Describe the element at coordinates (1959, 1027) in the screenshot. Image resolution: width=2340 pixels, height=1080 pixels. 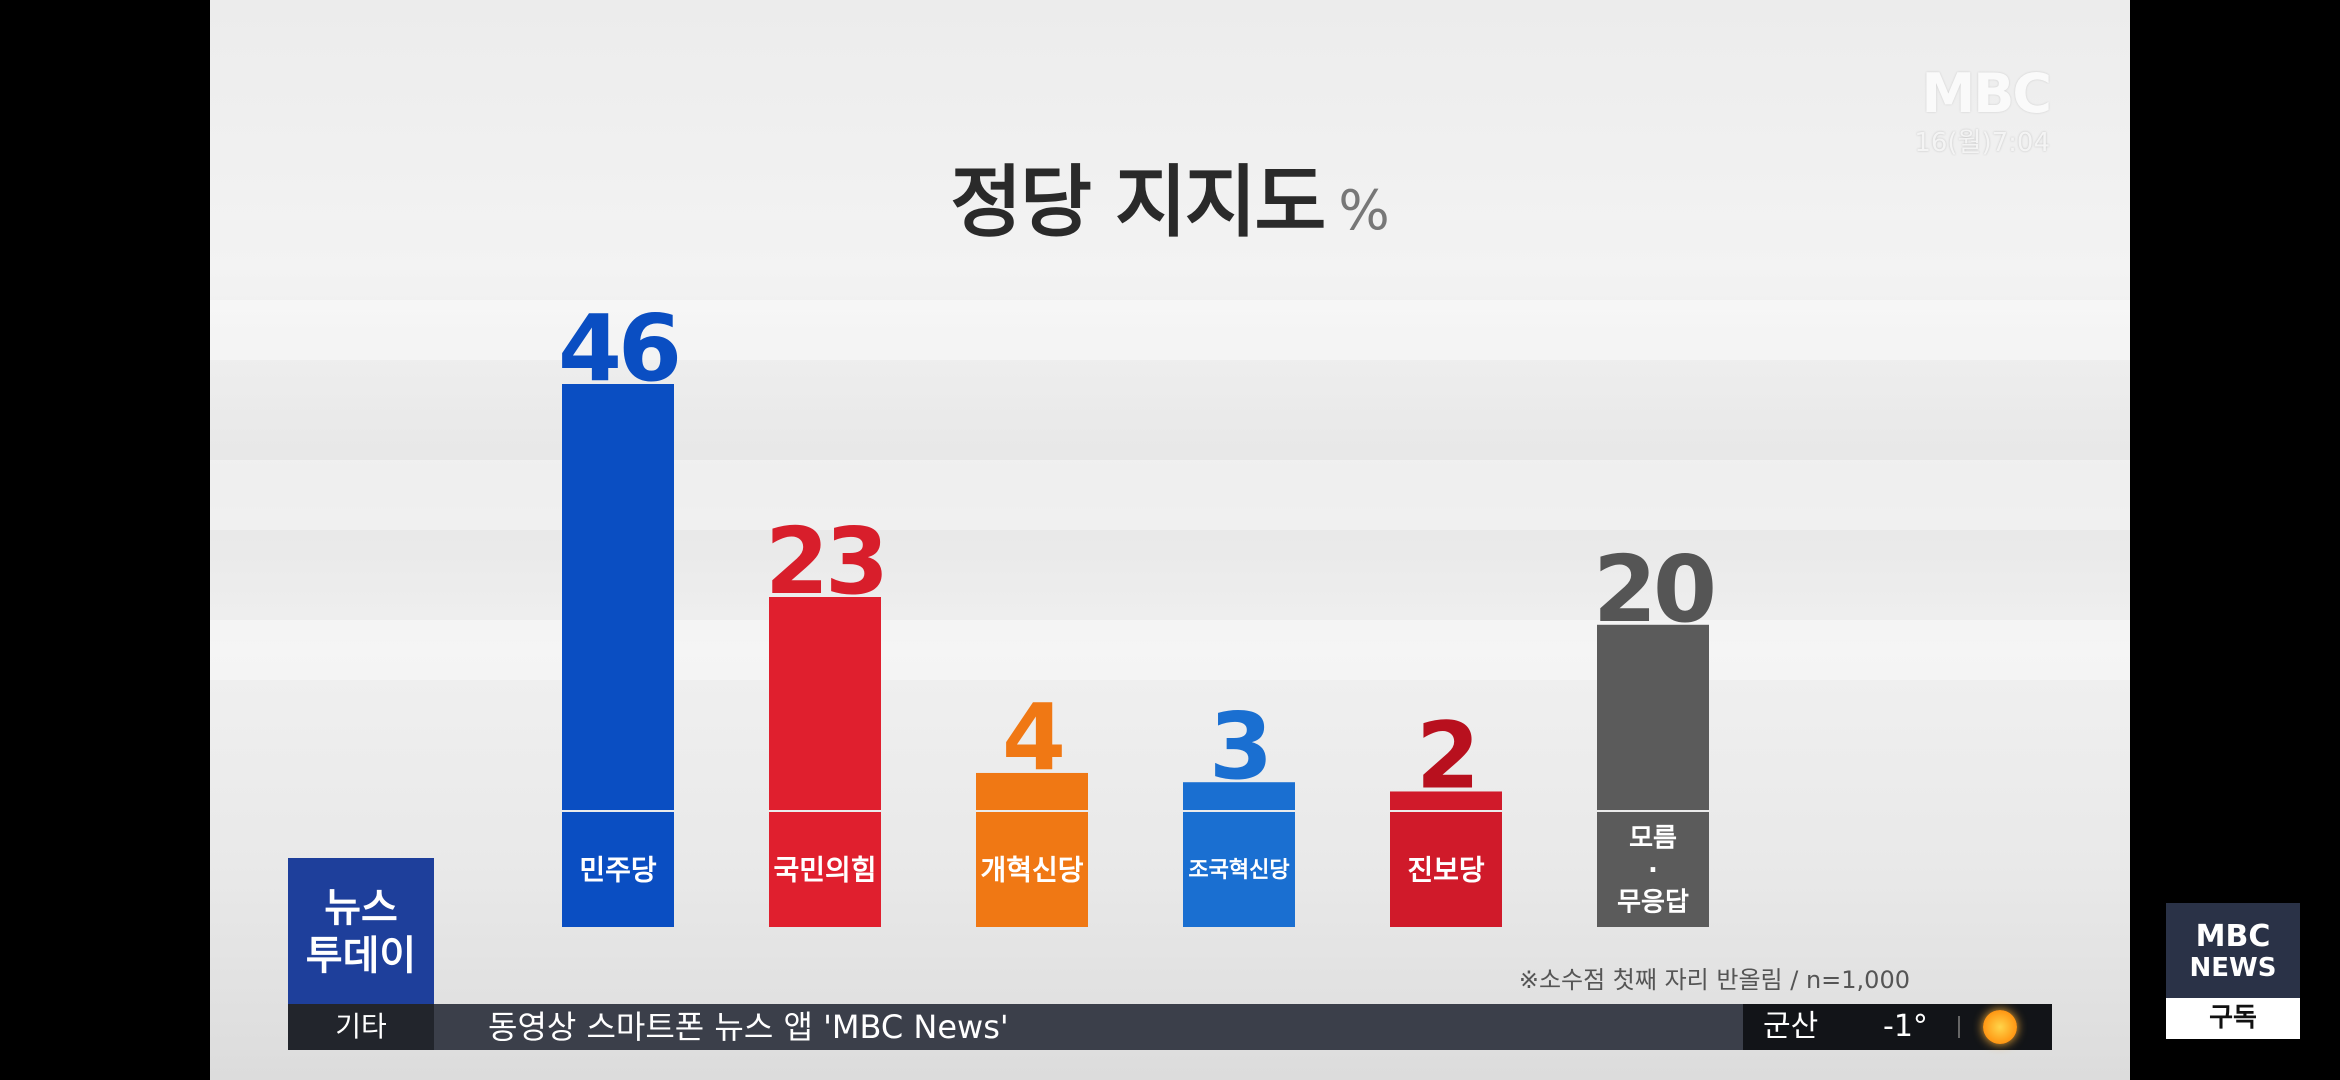
I see `weather-divider` at that location.